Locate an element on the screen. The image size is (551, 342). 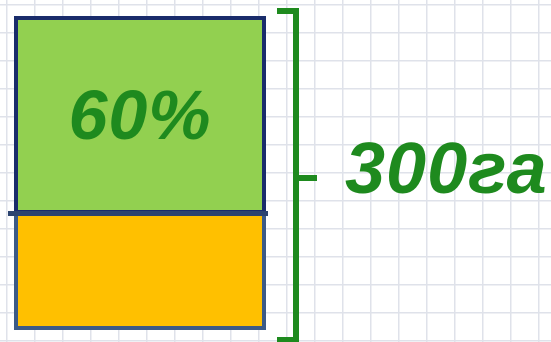
part-percent-label: 60% is located at coordinates (140, 115).